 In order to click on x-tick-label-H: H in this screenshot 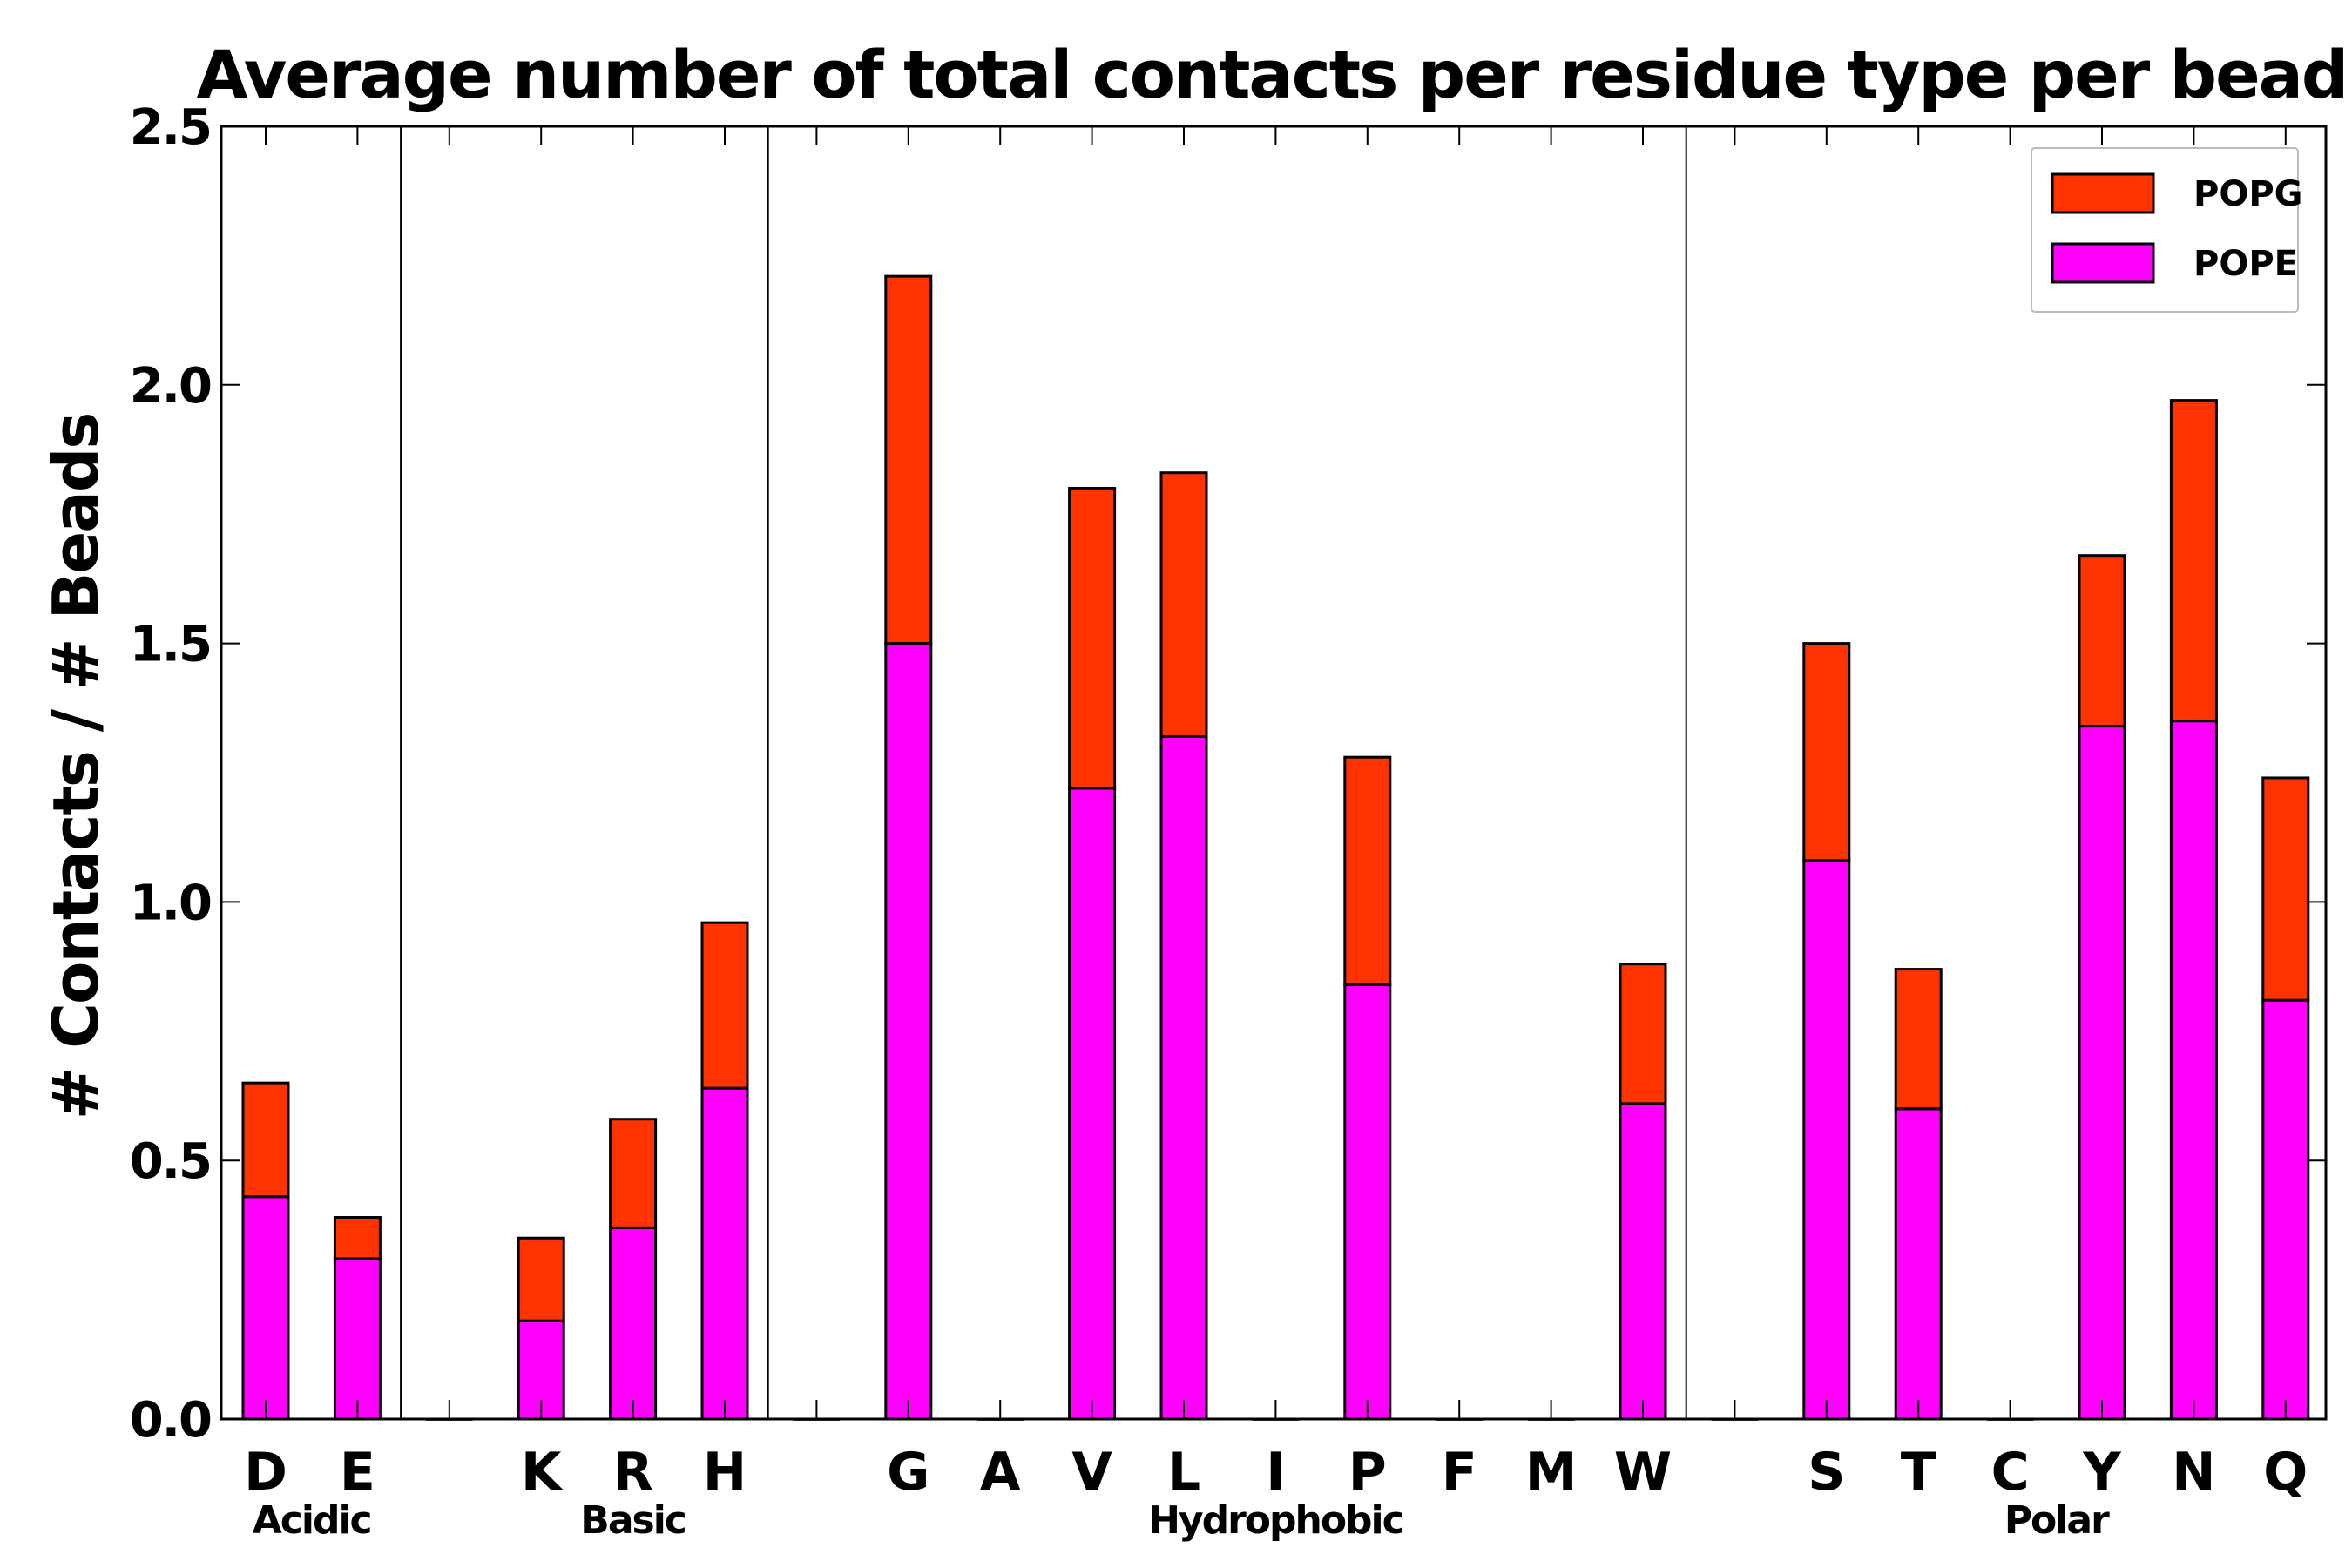, I will do `click(725, 1472)`.